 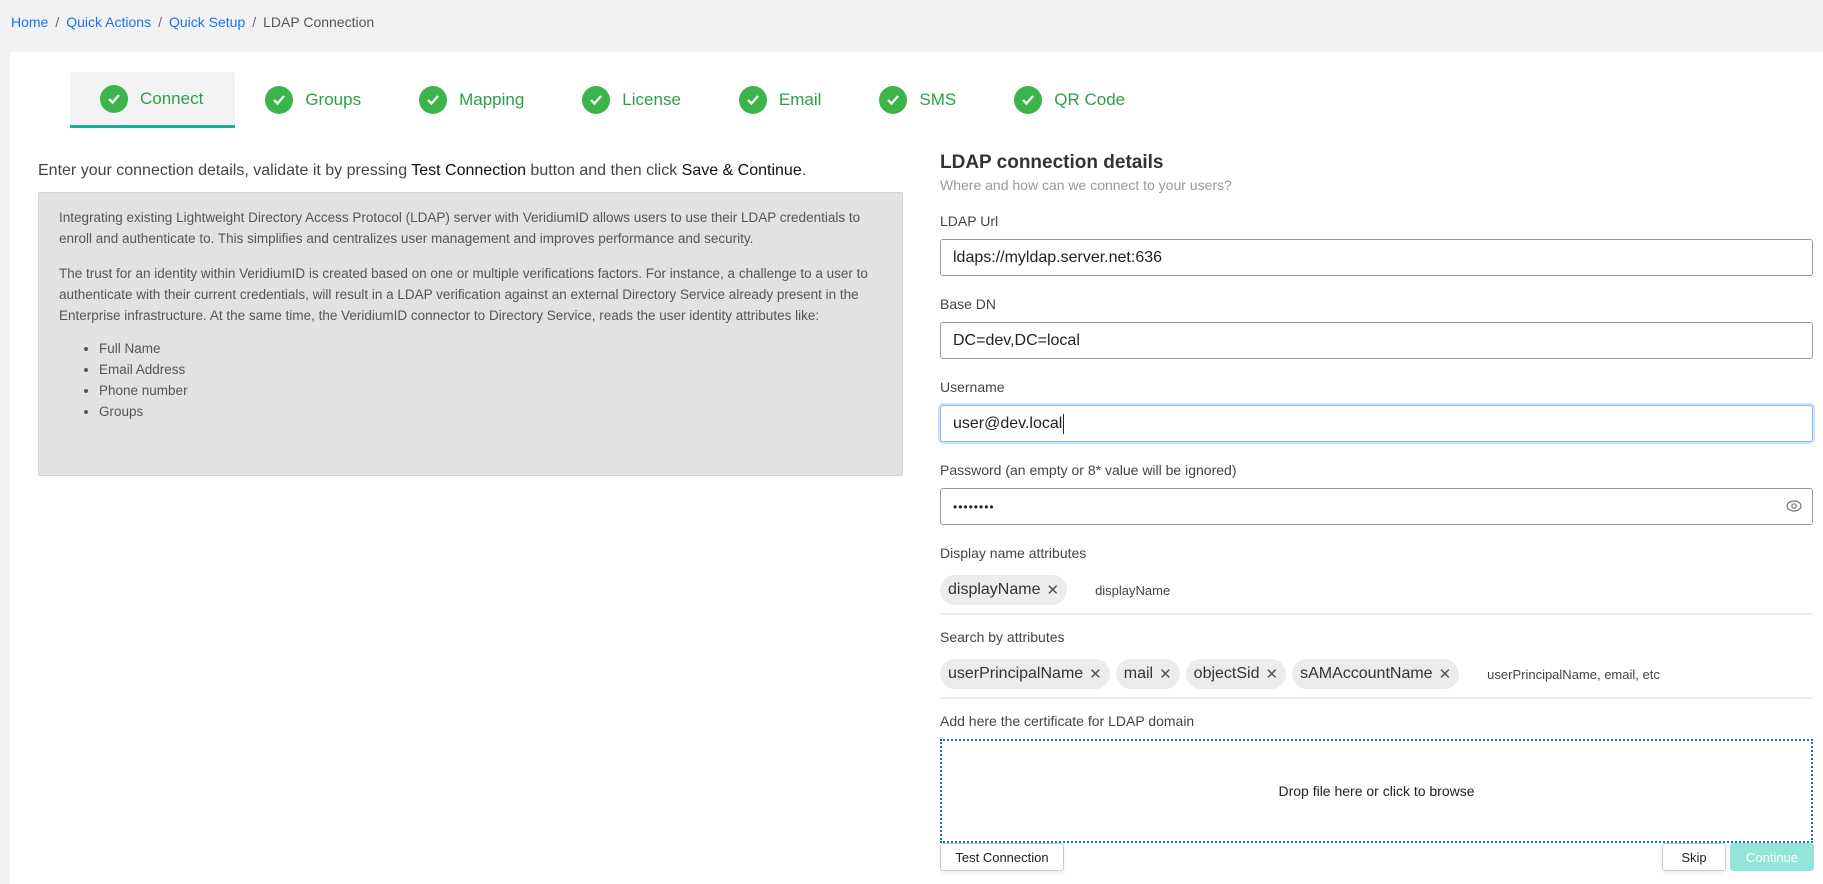 I want to click on tab-email: Email, so click(x=779, y=100).